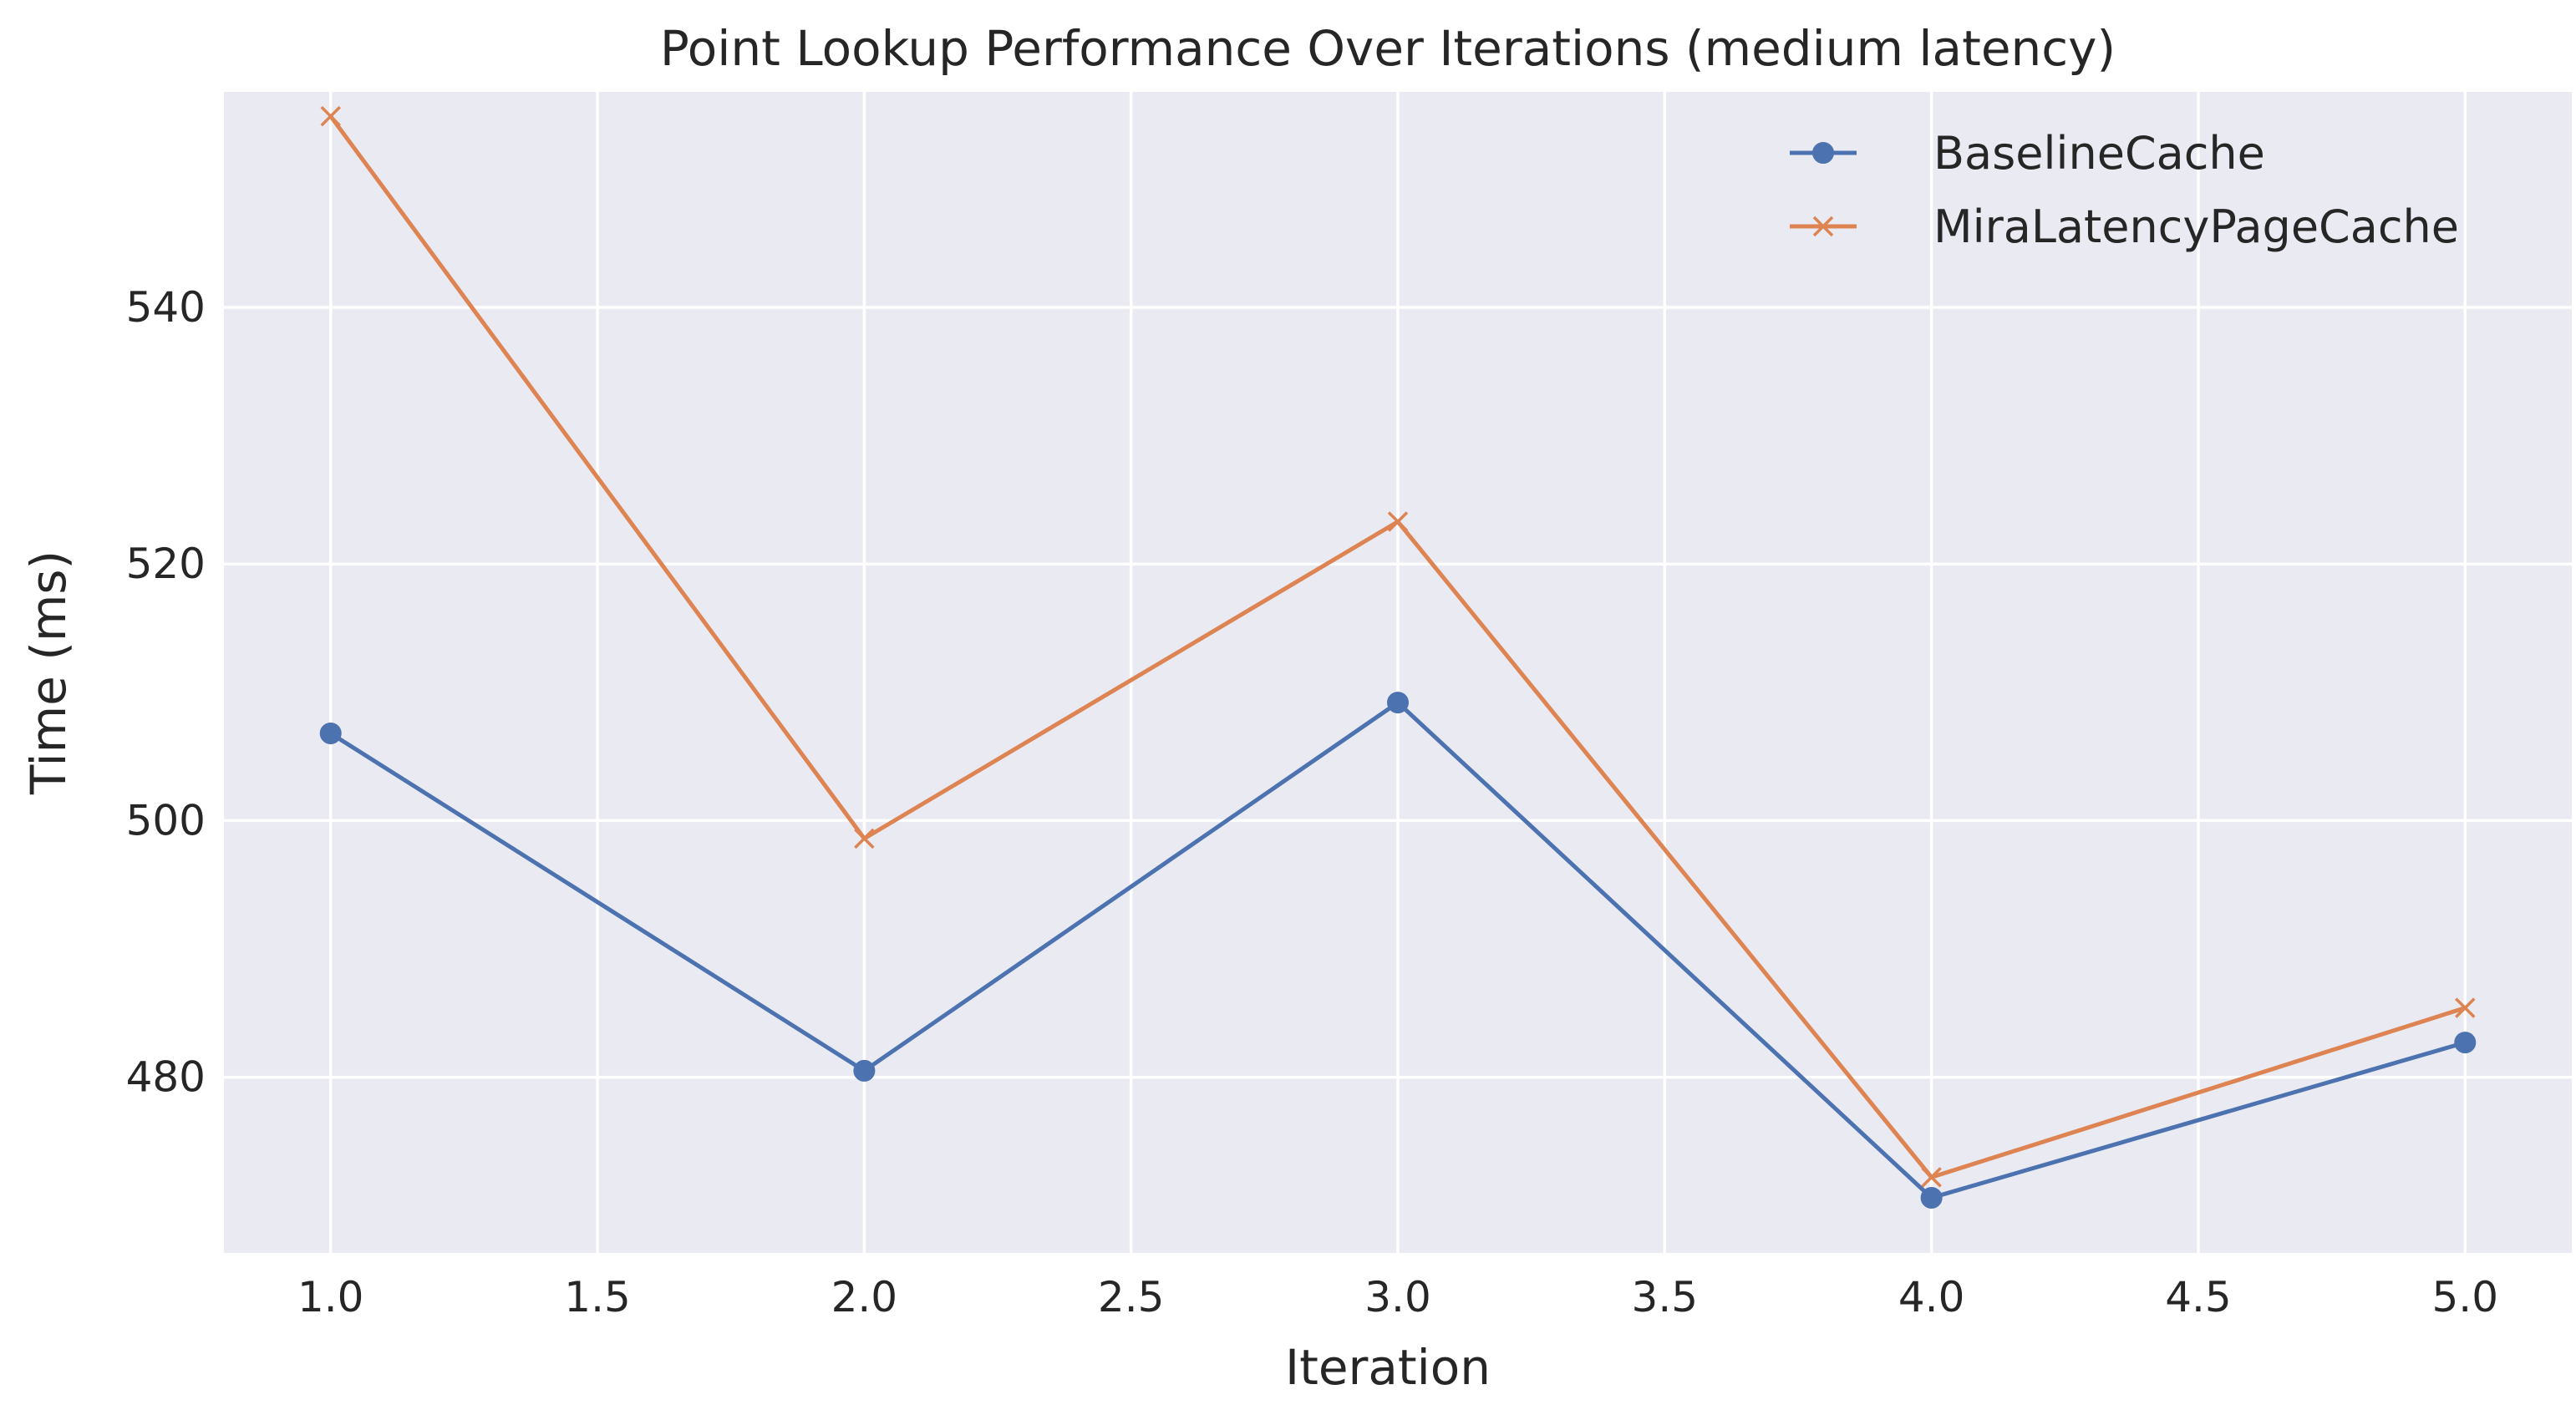 This screenshot has height=1420, width=2576. Describe the element at coordinates (1665, 1297) in the screenshot. I see `x-tick-label: 3.5` at that location.